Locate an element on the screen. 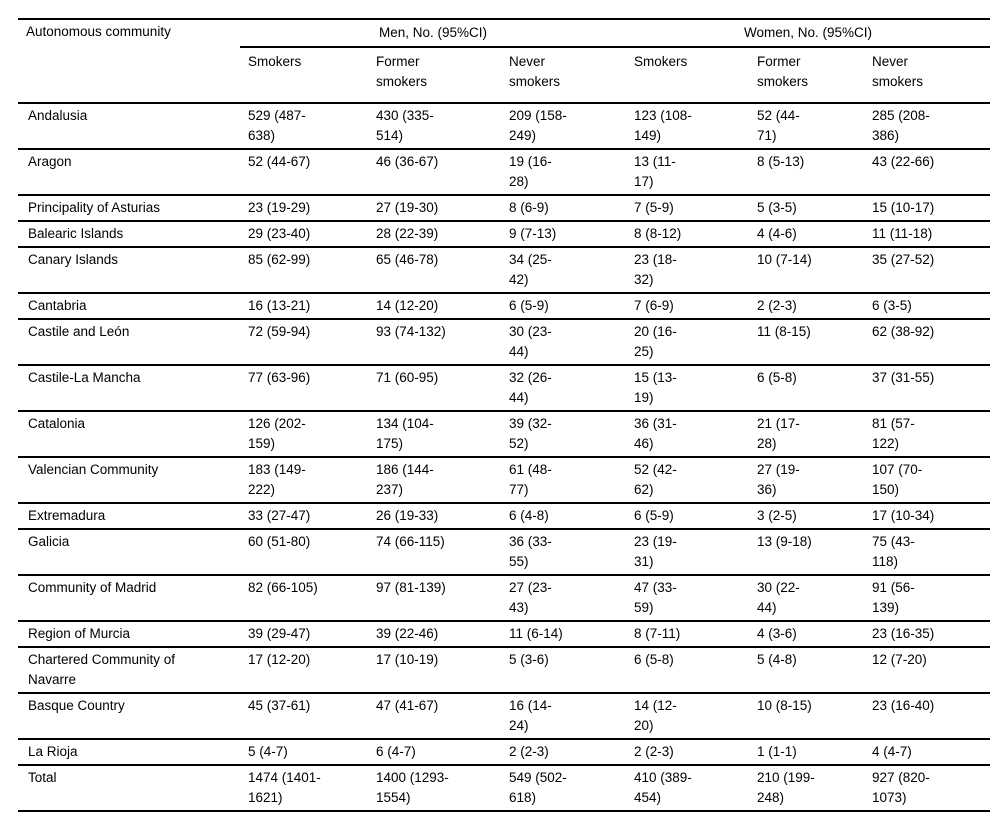  value-cell: 6 (5-8) is located at coordinates (806, 388).